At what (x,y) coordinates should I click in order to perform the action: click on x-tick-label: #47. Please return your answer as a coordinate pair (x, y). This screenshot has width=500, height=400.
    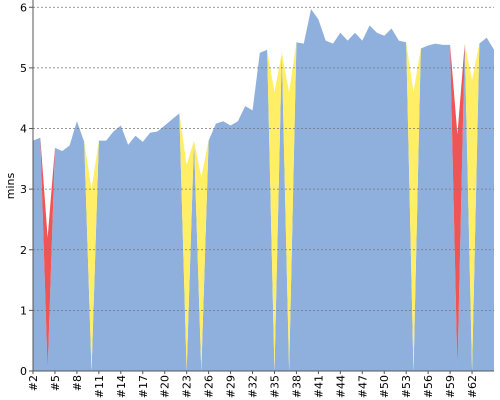
    Looking at the image, I should click on (362, 386).